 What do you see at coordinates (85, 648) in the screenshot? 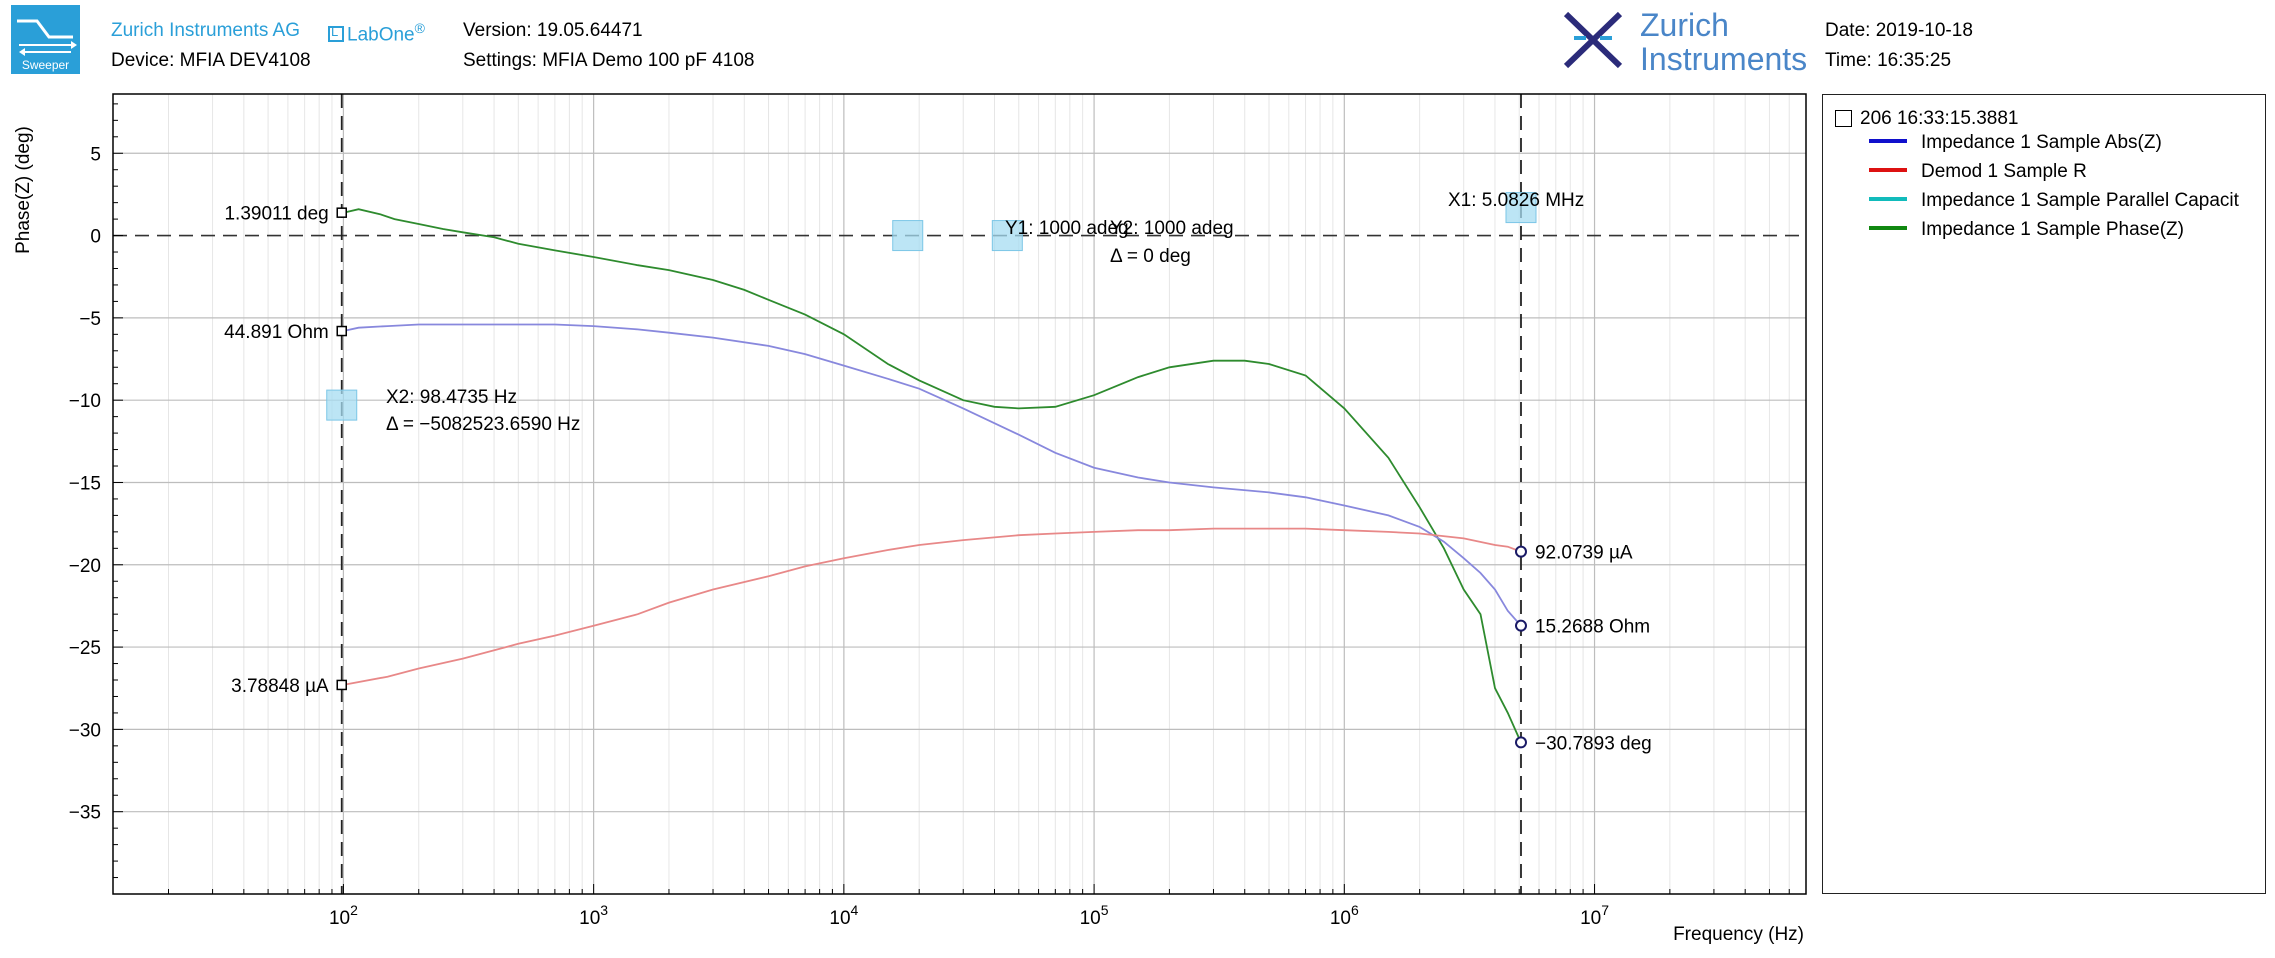
I see `y-tick-label: −25` at bounding box center [85, 648].